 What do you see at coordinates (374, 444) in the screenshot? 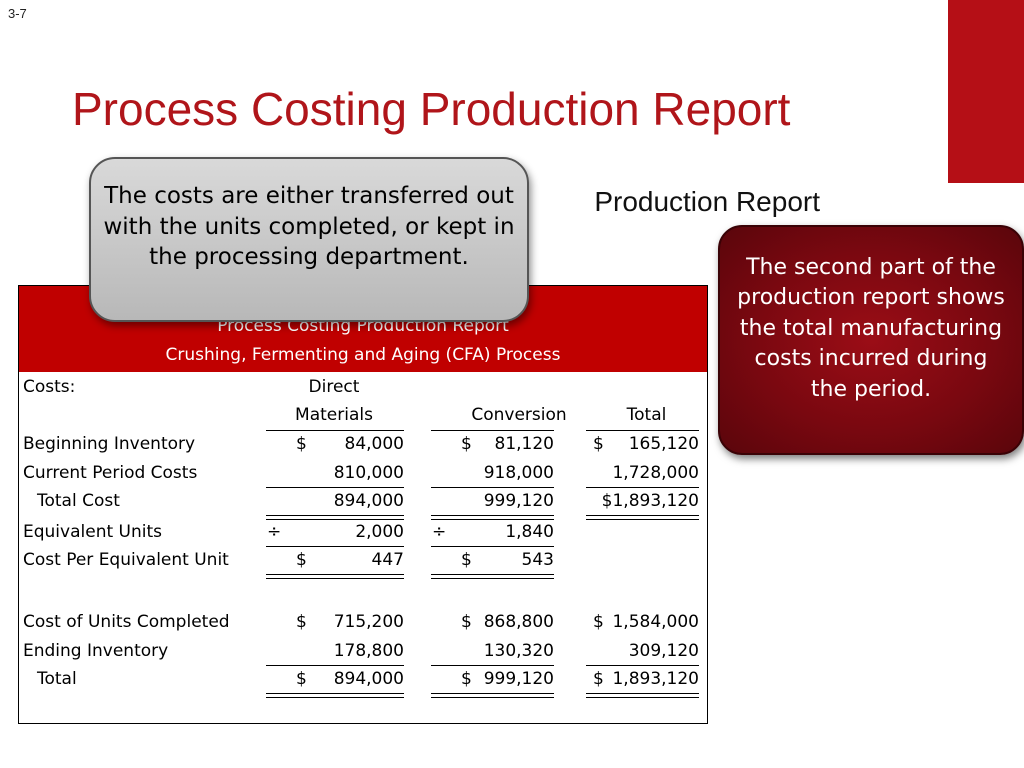
I see `beginning-dm-value: 84,000` at bounding box center [374, 444].